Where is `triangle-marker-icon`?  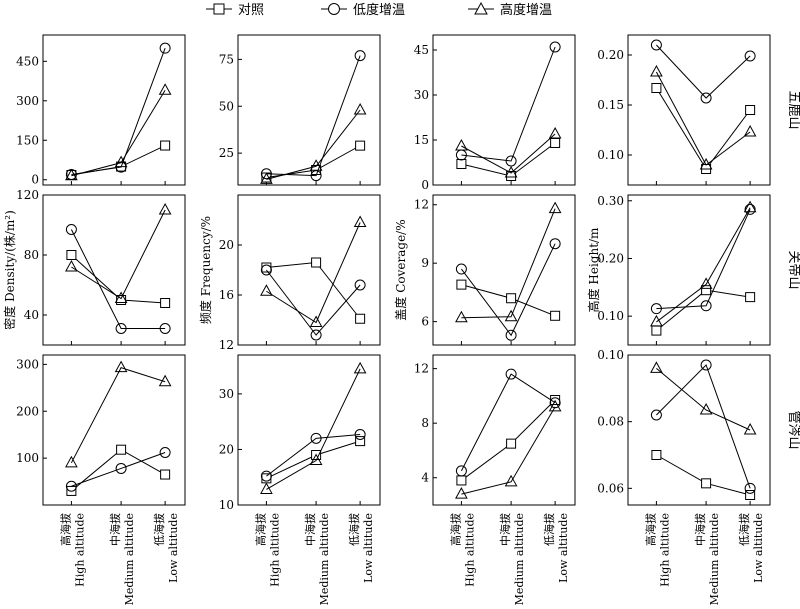 triangle-marker-icon is located at coordinates (481, 8).